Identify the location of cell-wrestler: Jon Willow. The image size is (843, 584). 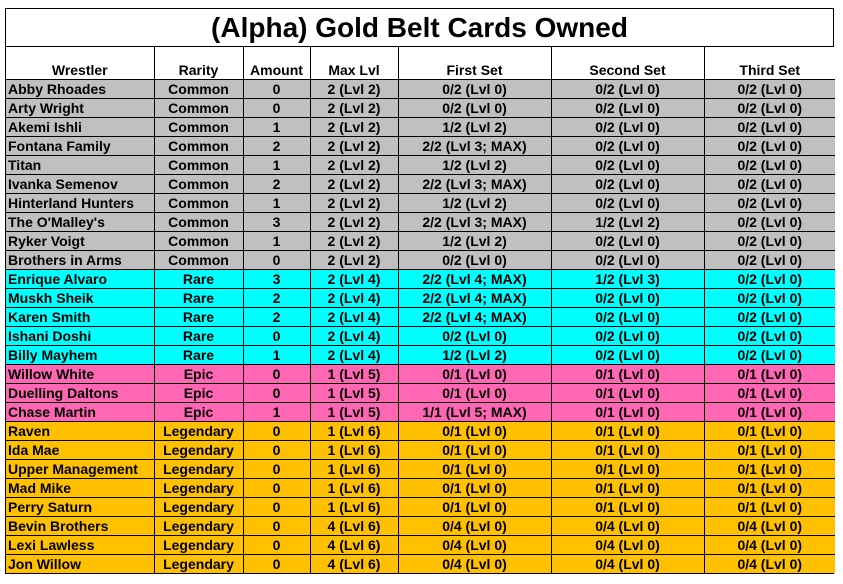
(80, 563).